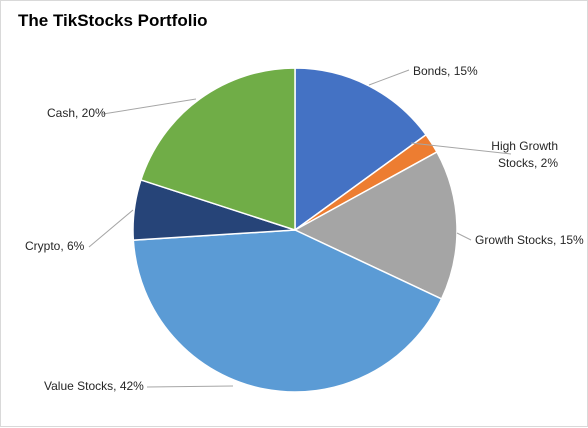 The image size is (588, 428). What do you see at coordinates (55, 246) in the screenshot?
I see `data-label: Crypto, 6%` at bounding box center [55, 246].